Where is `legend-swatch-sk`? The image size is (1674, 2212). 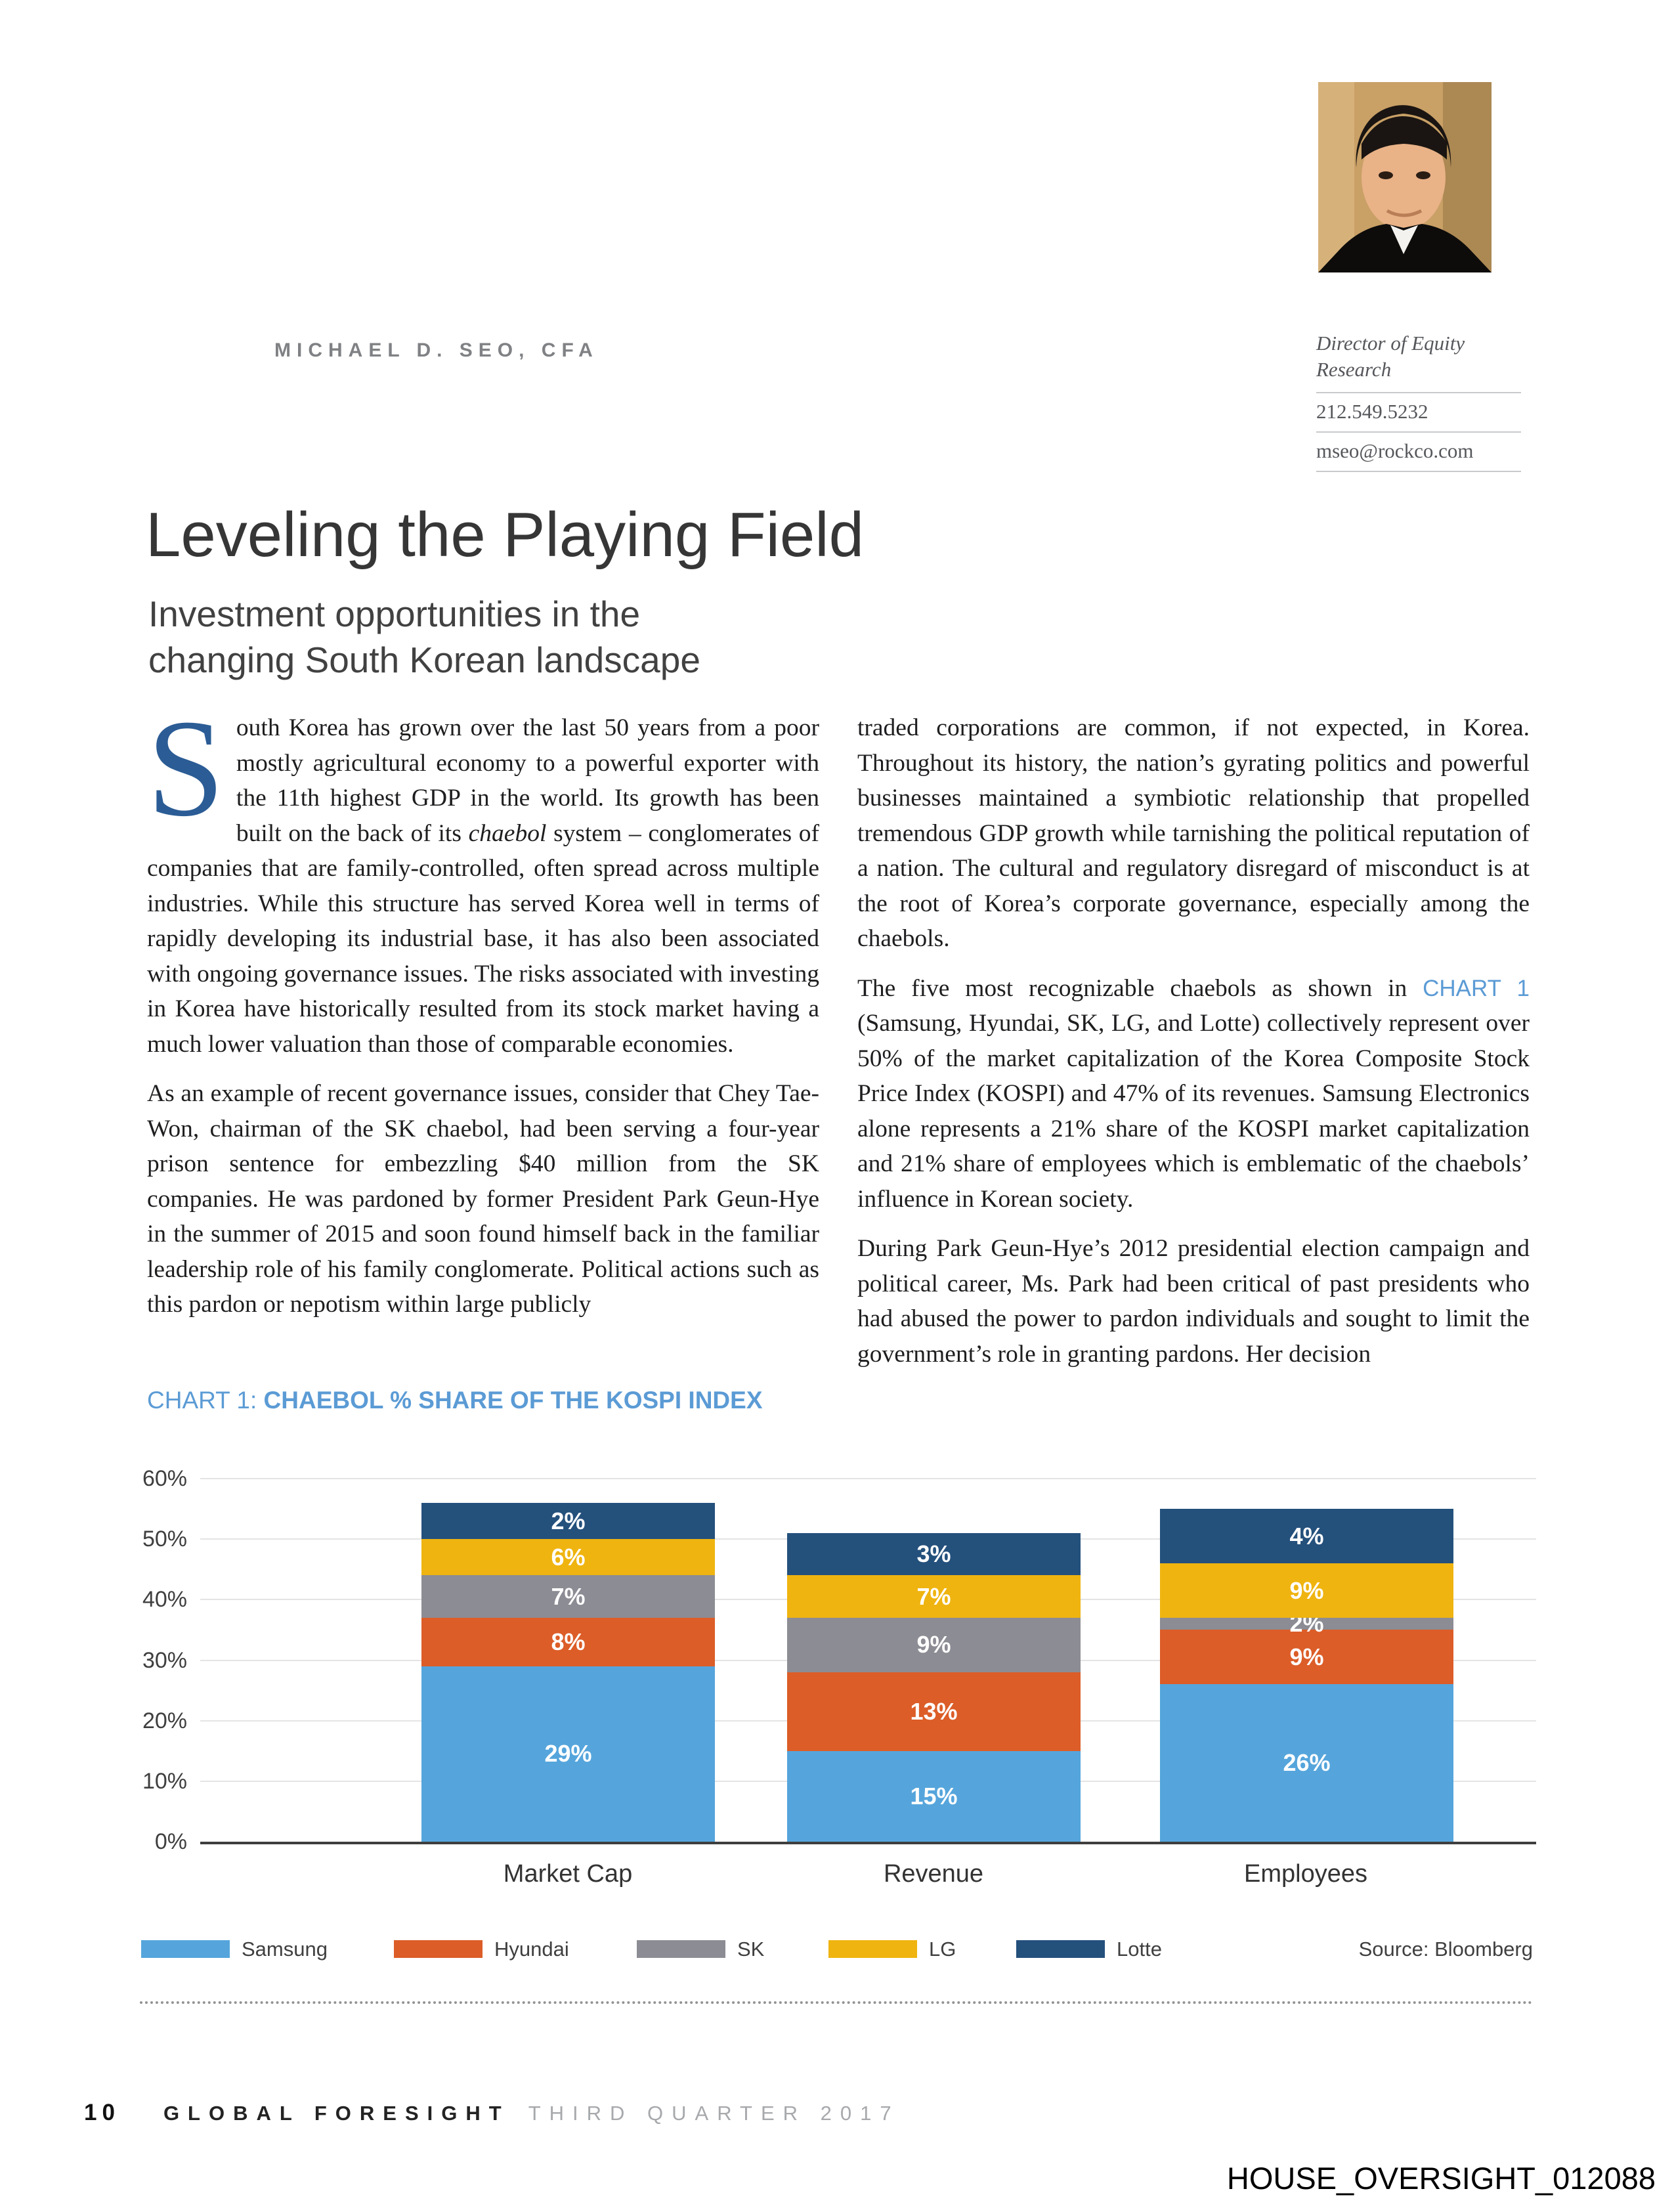
legend-swatch-sk is located at coordinates (681, 1949).